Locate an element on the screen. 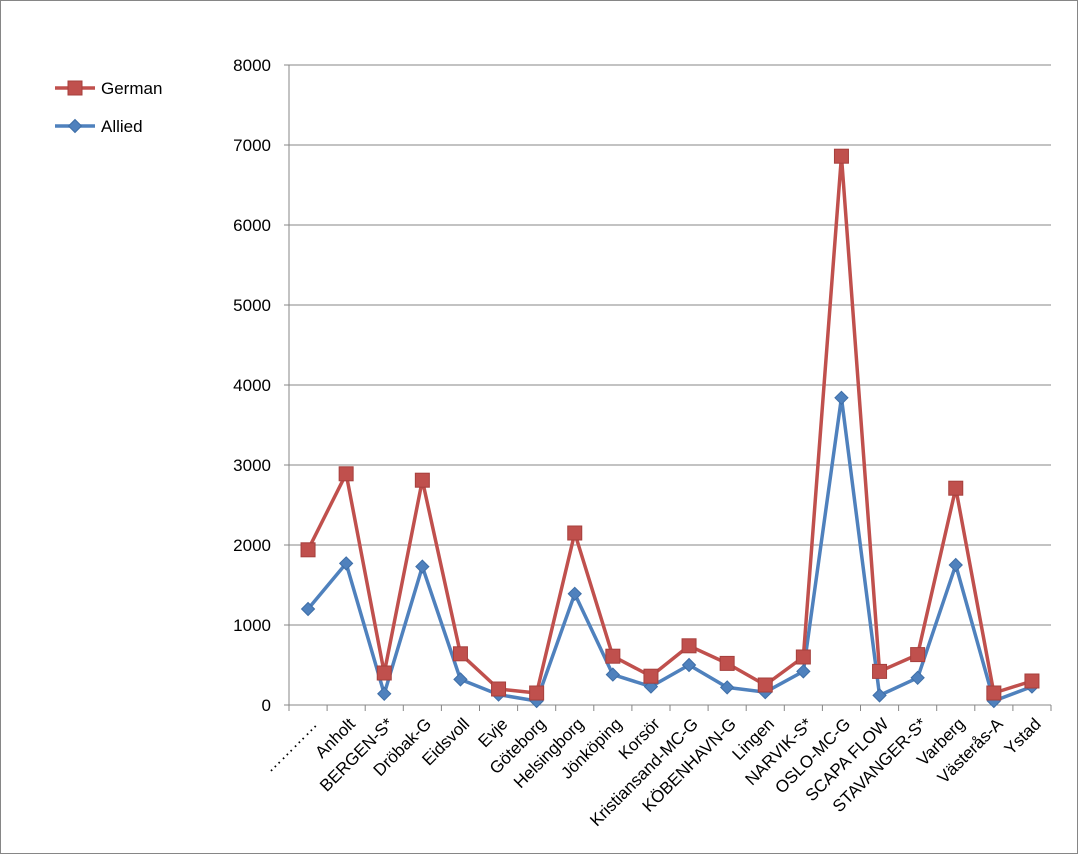  point-german-oslo-mc-g is located at coordinates (841, 156).